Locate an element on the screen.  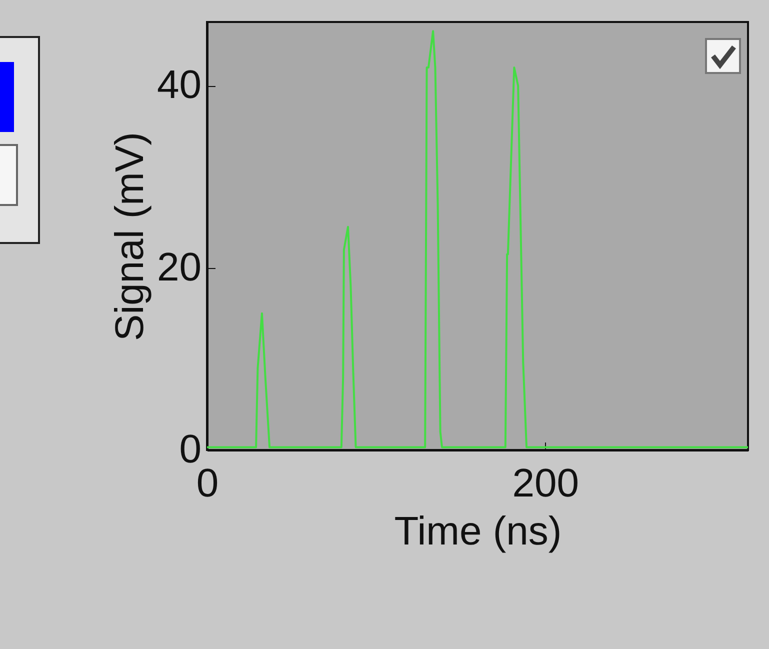
x-tick-label: 200 is located at coordinates (545, 484).